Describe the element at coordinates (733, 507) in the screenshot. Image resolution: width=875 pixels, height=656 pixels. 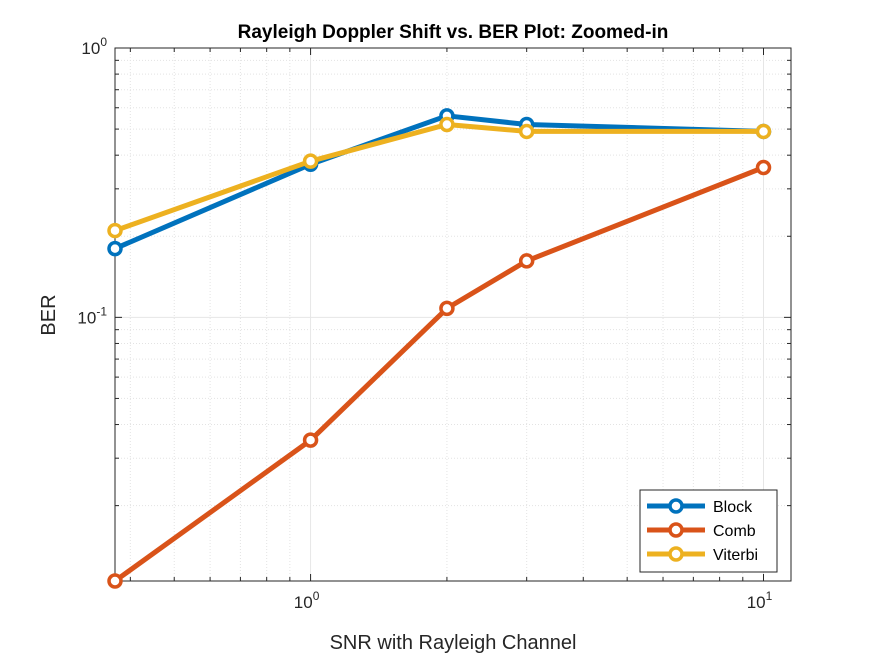
I see `legend-label-block: Block` at that location.